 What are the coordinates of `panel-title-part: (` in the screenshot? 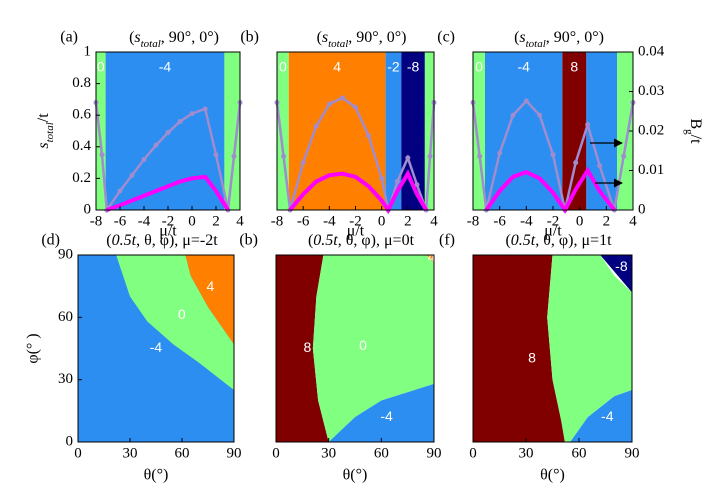 It's located at (131, 37).